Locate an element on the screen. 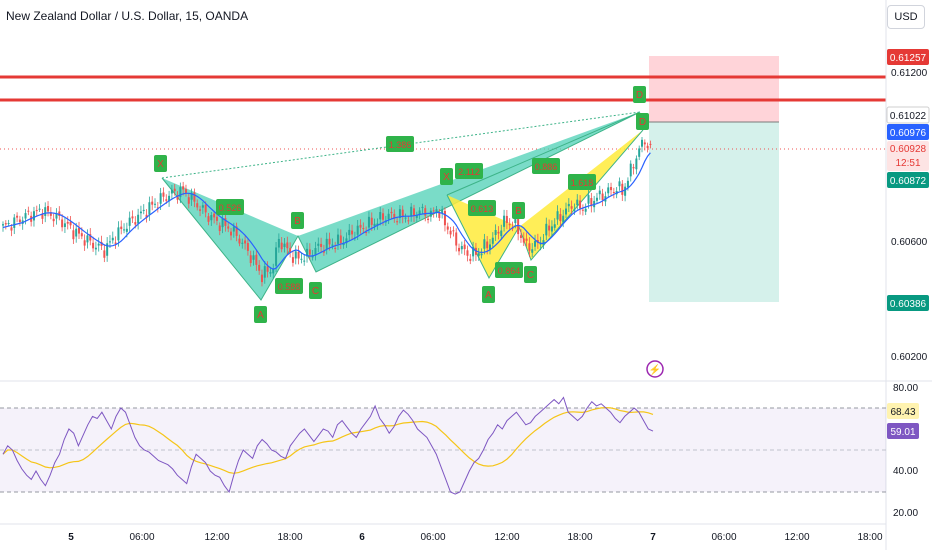  currency-button: USD is located at coordinates (906, 17).